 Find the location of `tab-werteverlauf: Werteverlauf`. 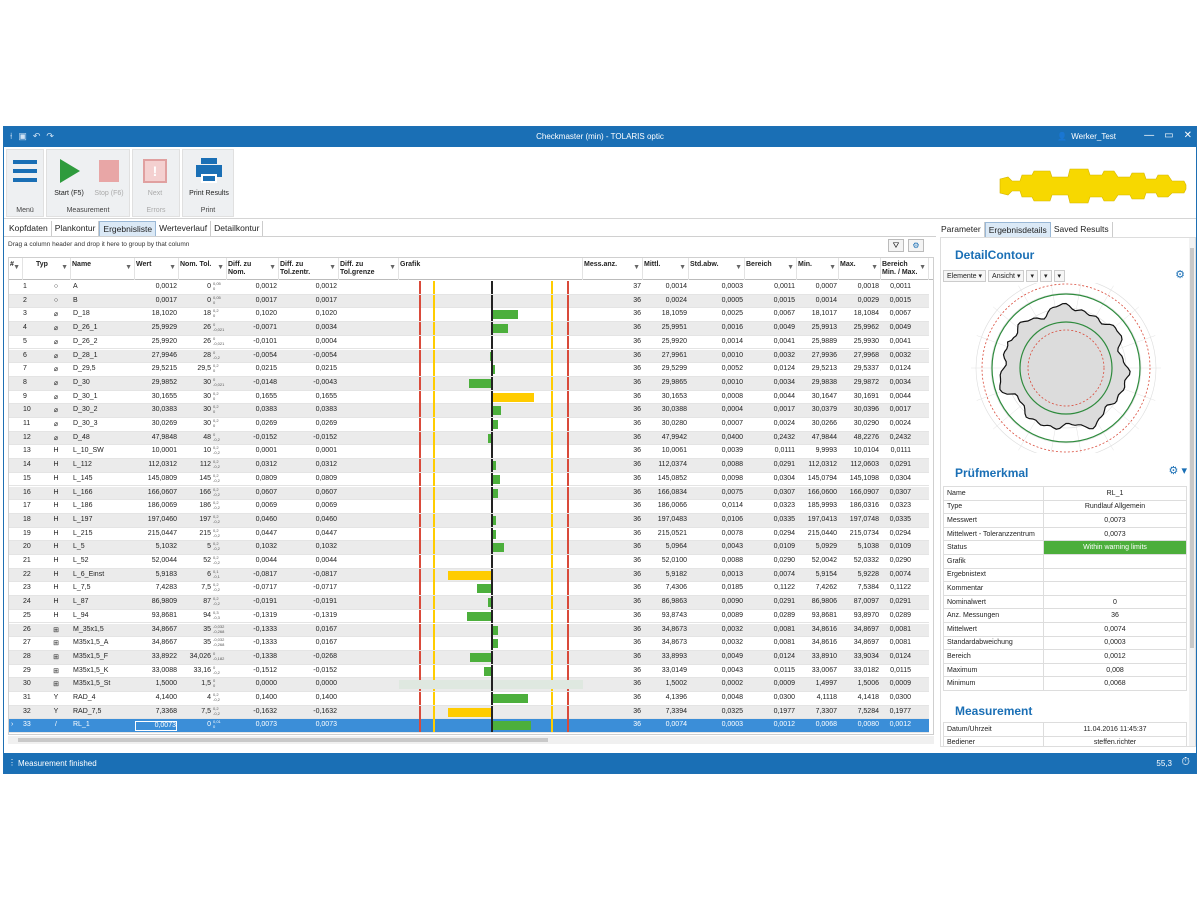

tab-werteverlauf: Werteverlauf is located at coordinates (184, 228).